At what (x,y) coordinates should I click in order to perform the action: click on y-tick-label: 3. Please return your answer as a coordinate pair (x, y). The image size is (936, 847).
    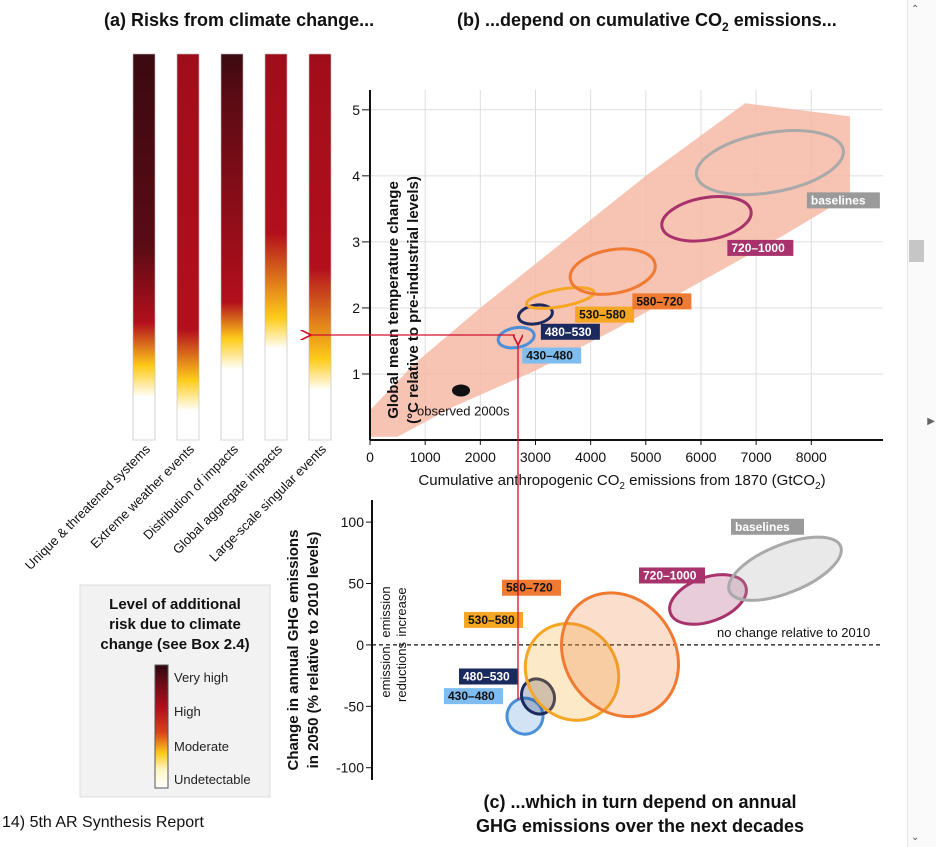
    Looking at the image, I should click on (356, 242).